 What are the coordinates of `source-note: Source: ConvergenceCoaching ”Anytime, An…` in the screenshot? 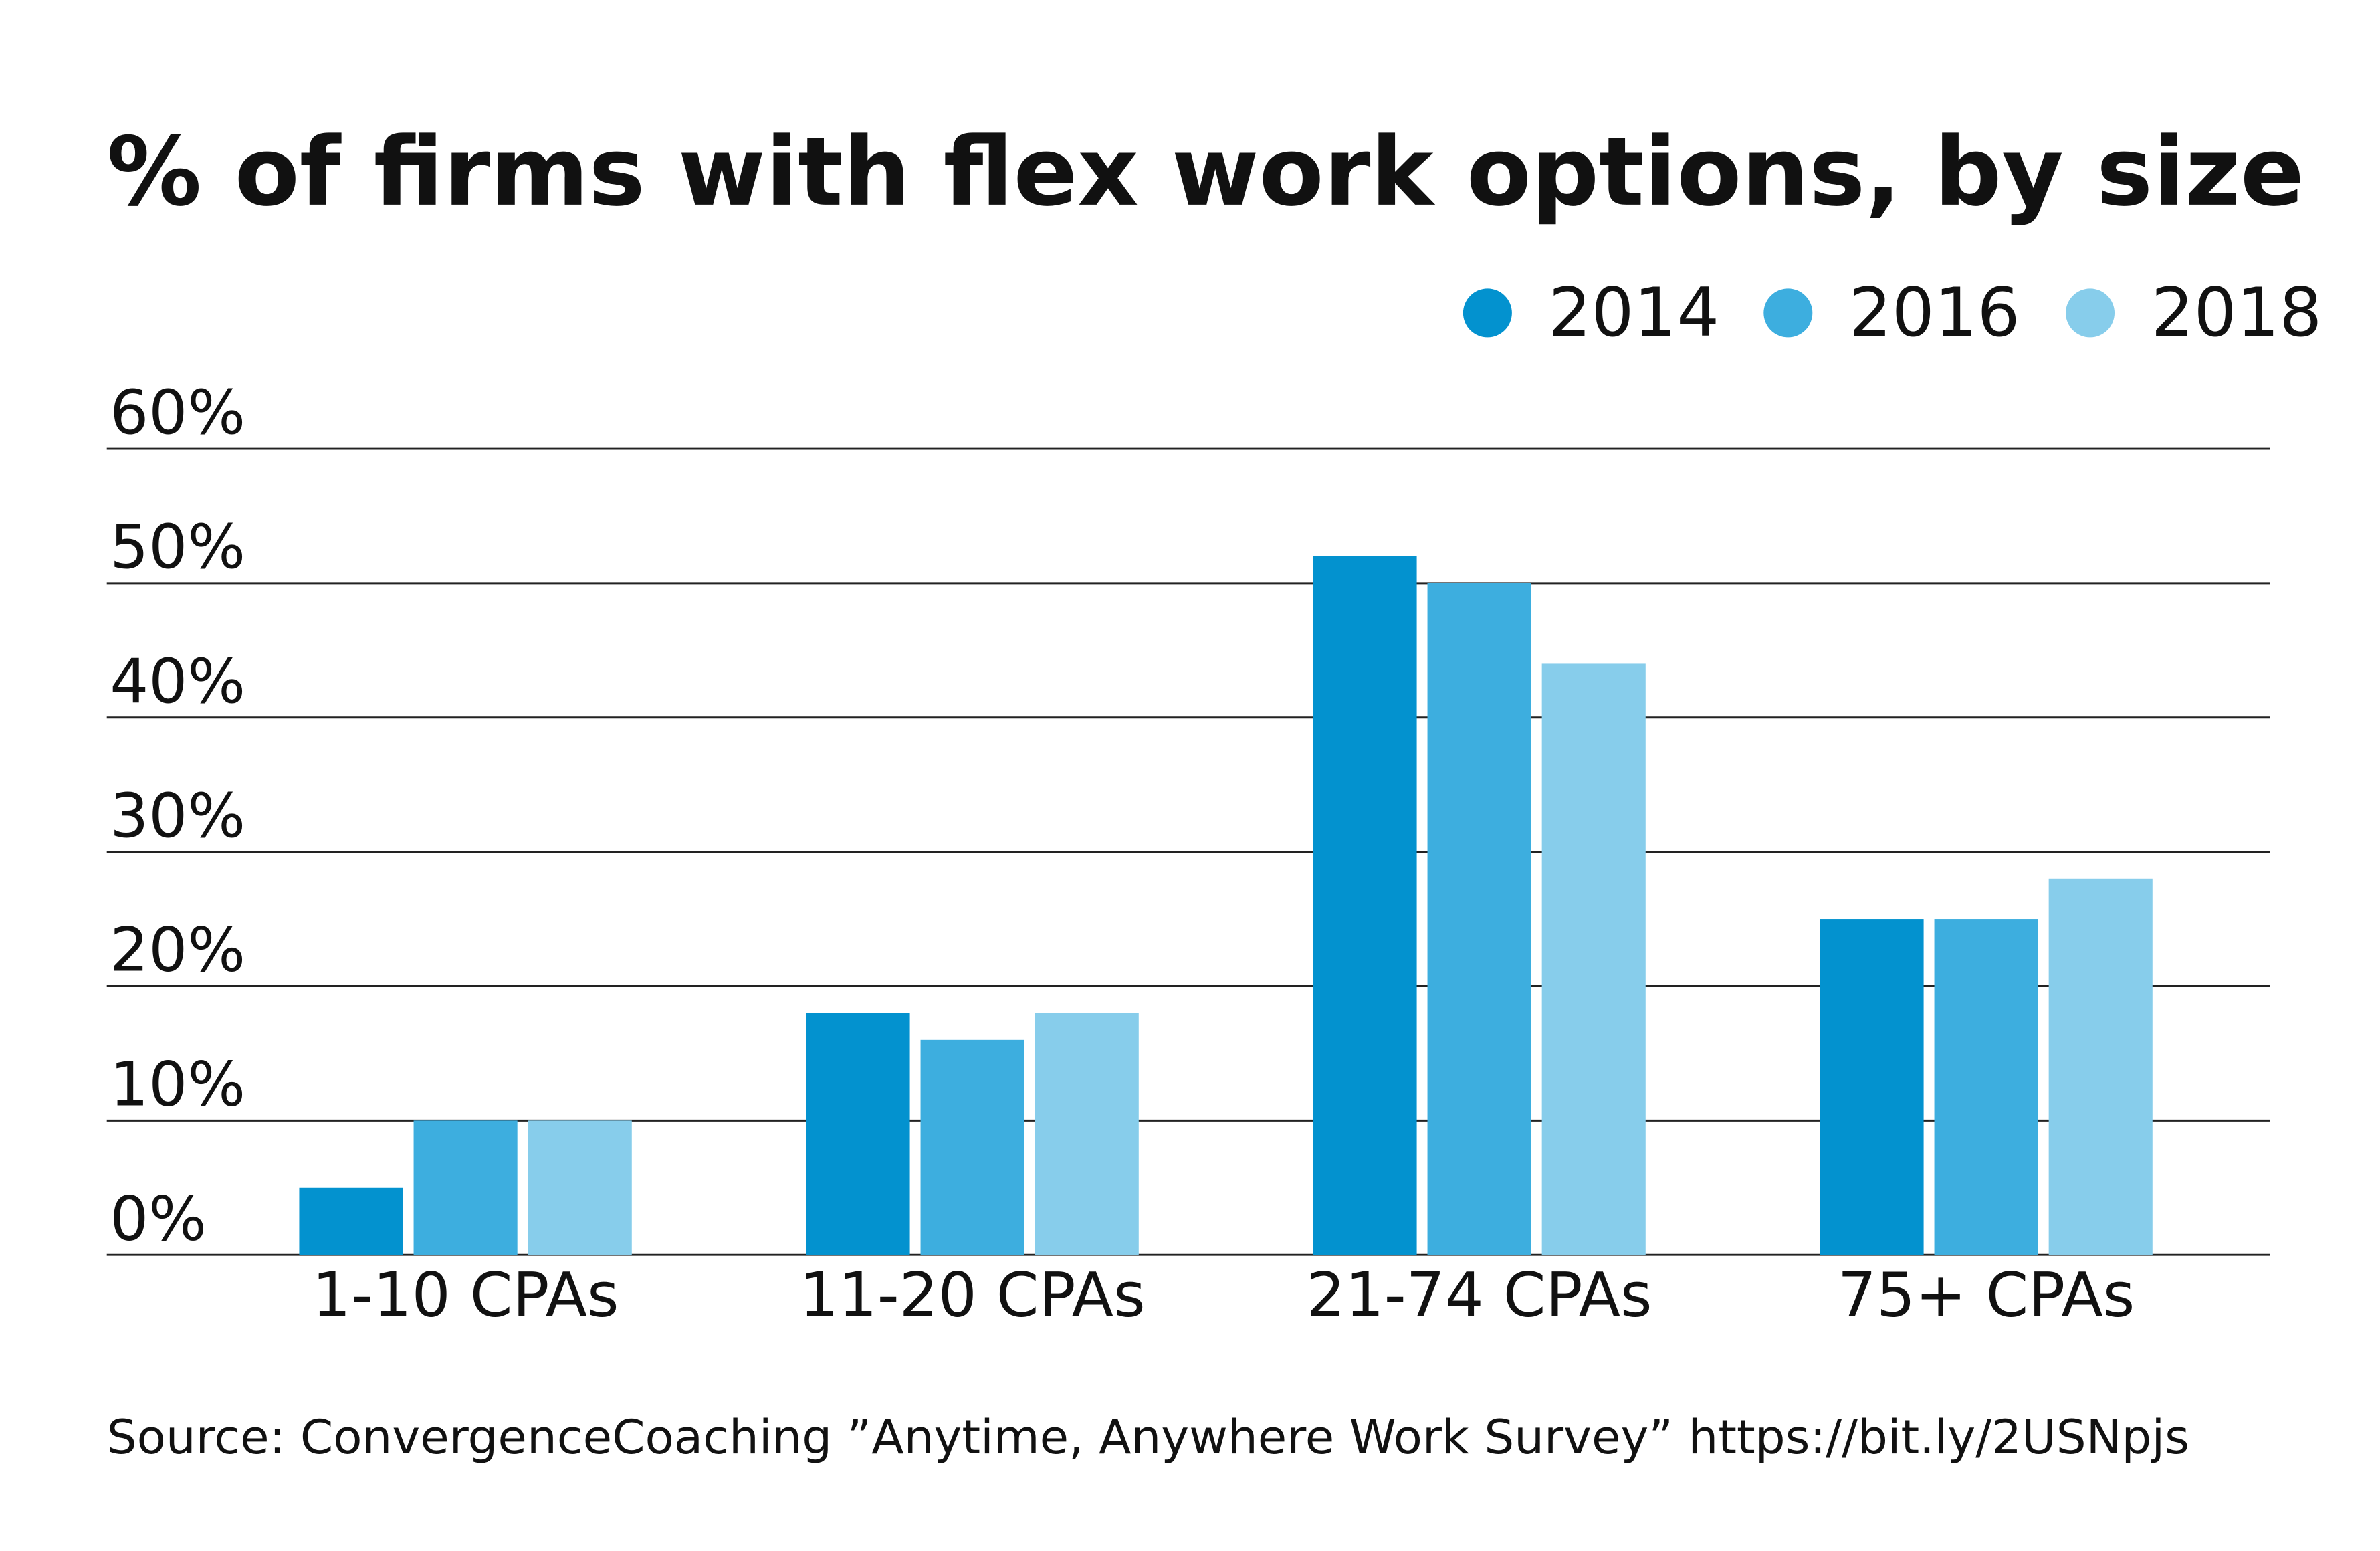 It's located at (1148, 1437).